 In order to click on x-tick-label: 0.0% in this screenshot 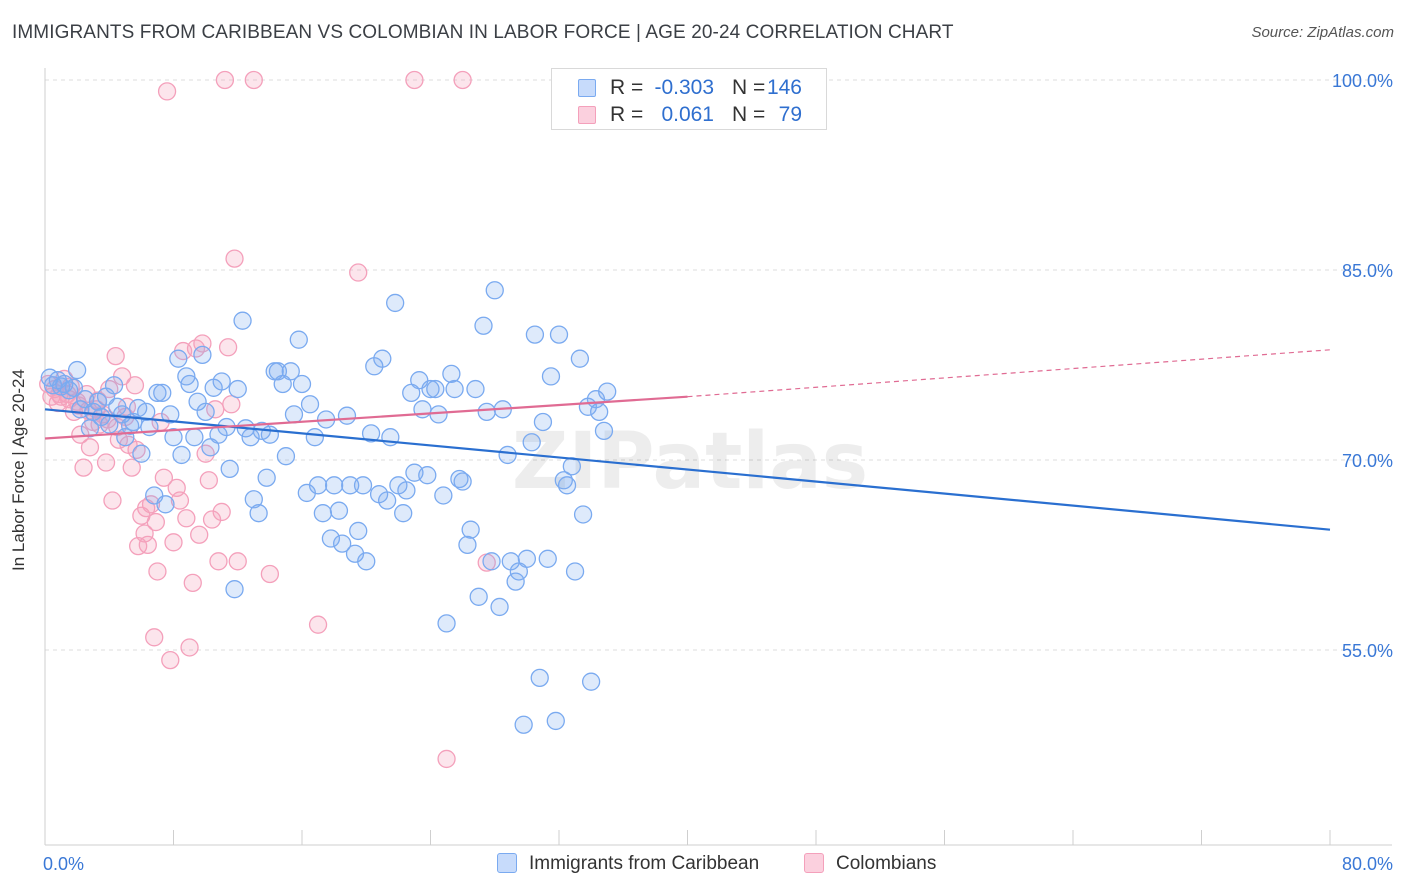, I will do `click(63, 864)`.